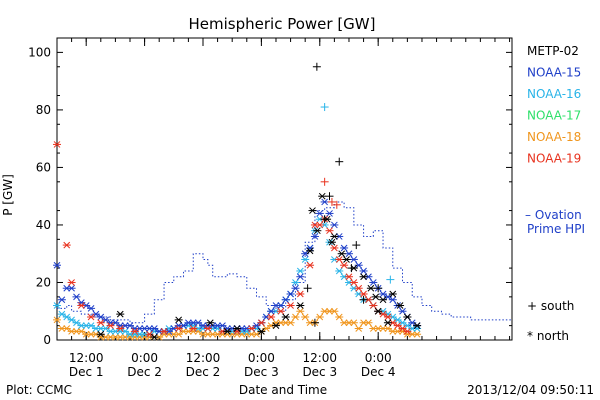 This screenshot has height=400, width=600. I want to click on y-tick-label: 60, so click(43, 167).